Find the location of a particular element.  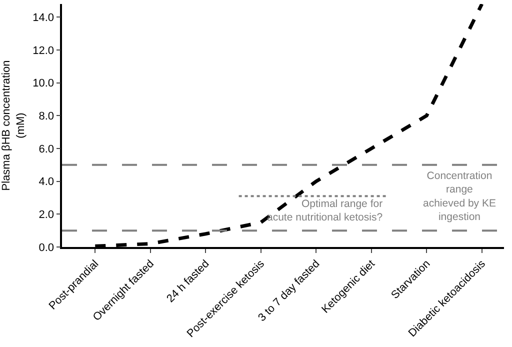

y-tick-label: 4.0 is located at coordinates (46, 182).